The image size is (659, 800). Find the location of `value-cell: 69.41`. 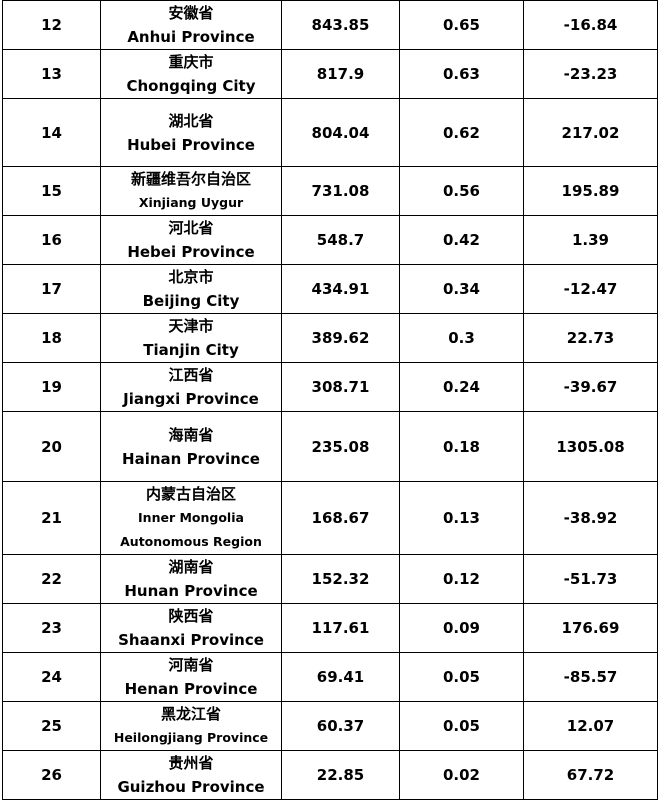

value-cell: 69.41 is located at coordinates (340, 677).